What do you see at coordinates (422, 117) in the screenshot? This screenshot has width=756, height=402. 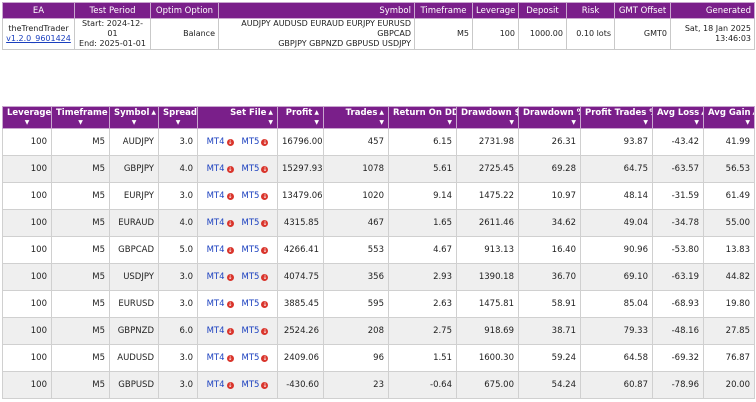 I see `col-return-on-dd-header: Return On DD▲▼` at bounding box center [422, 117].